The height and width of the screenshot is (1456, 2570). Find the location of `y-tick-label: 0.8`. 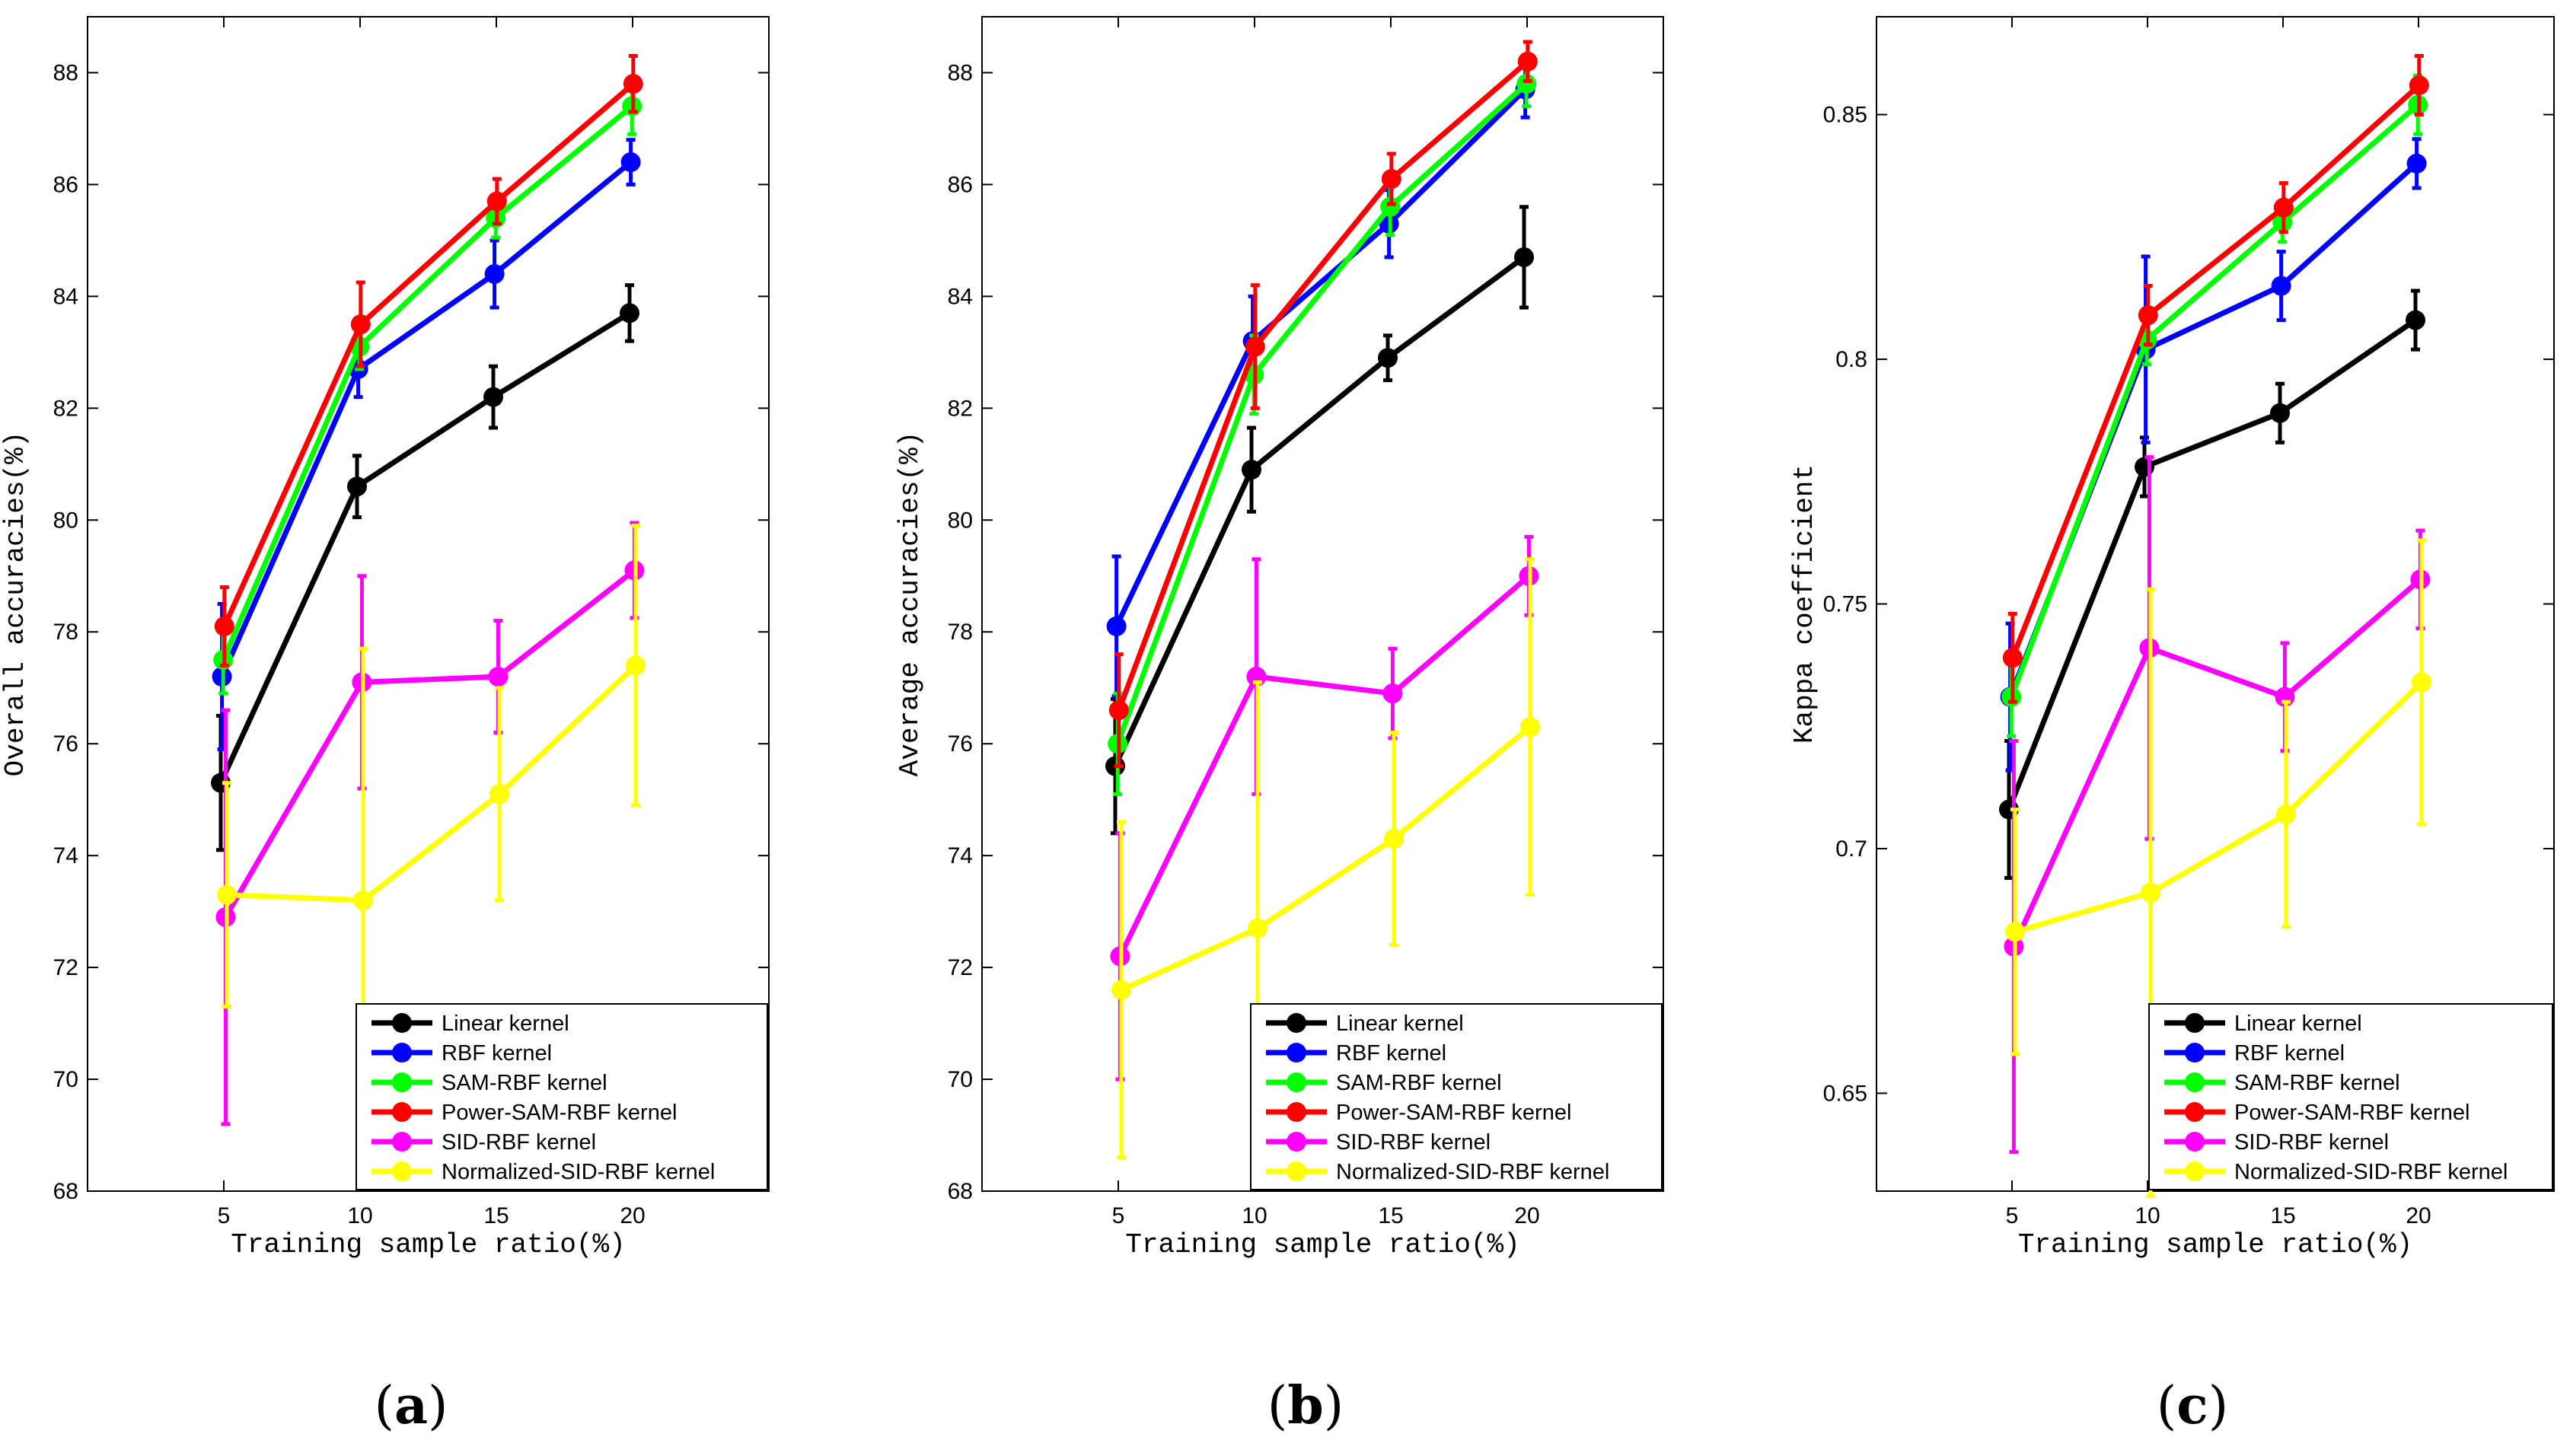

y-tick-label: 0.8 is located at coordinates (1851, 359).